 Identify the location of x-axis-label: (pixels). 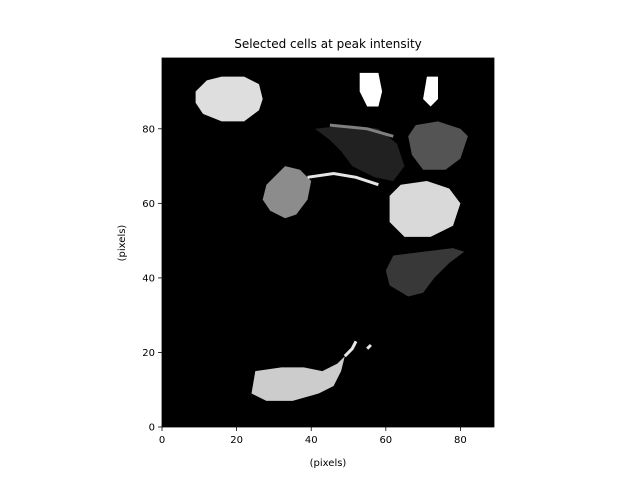
(328, 463).